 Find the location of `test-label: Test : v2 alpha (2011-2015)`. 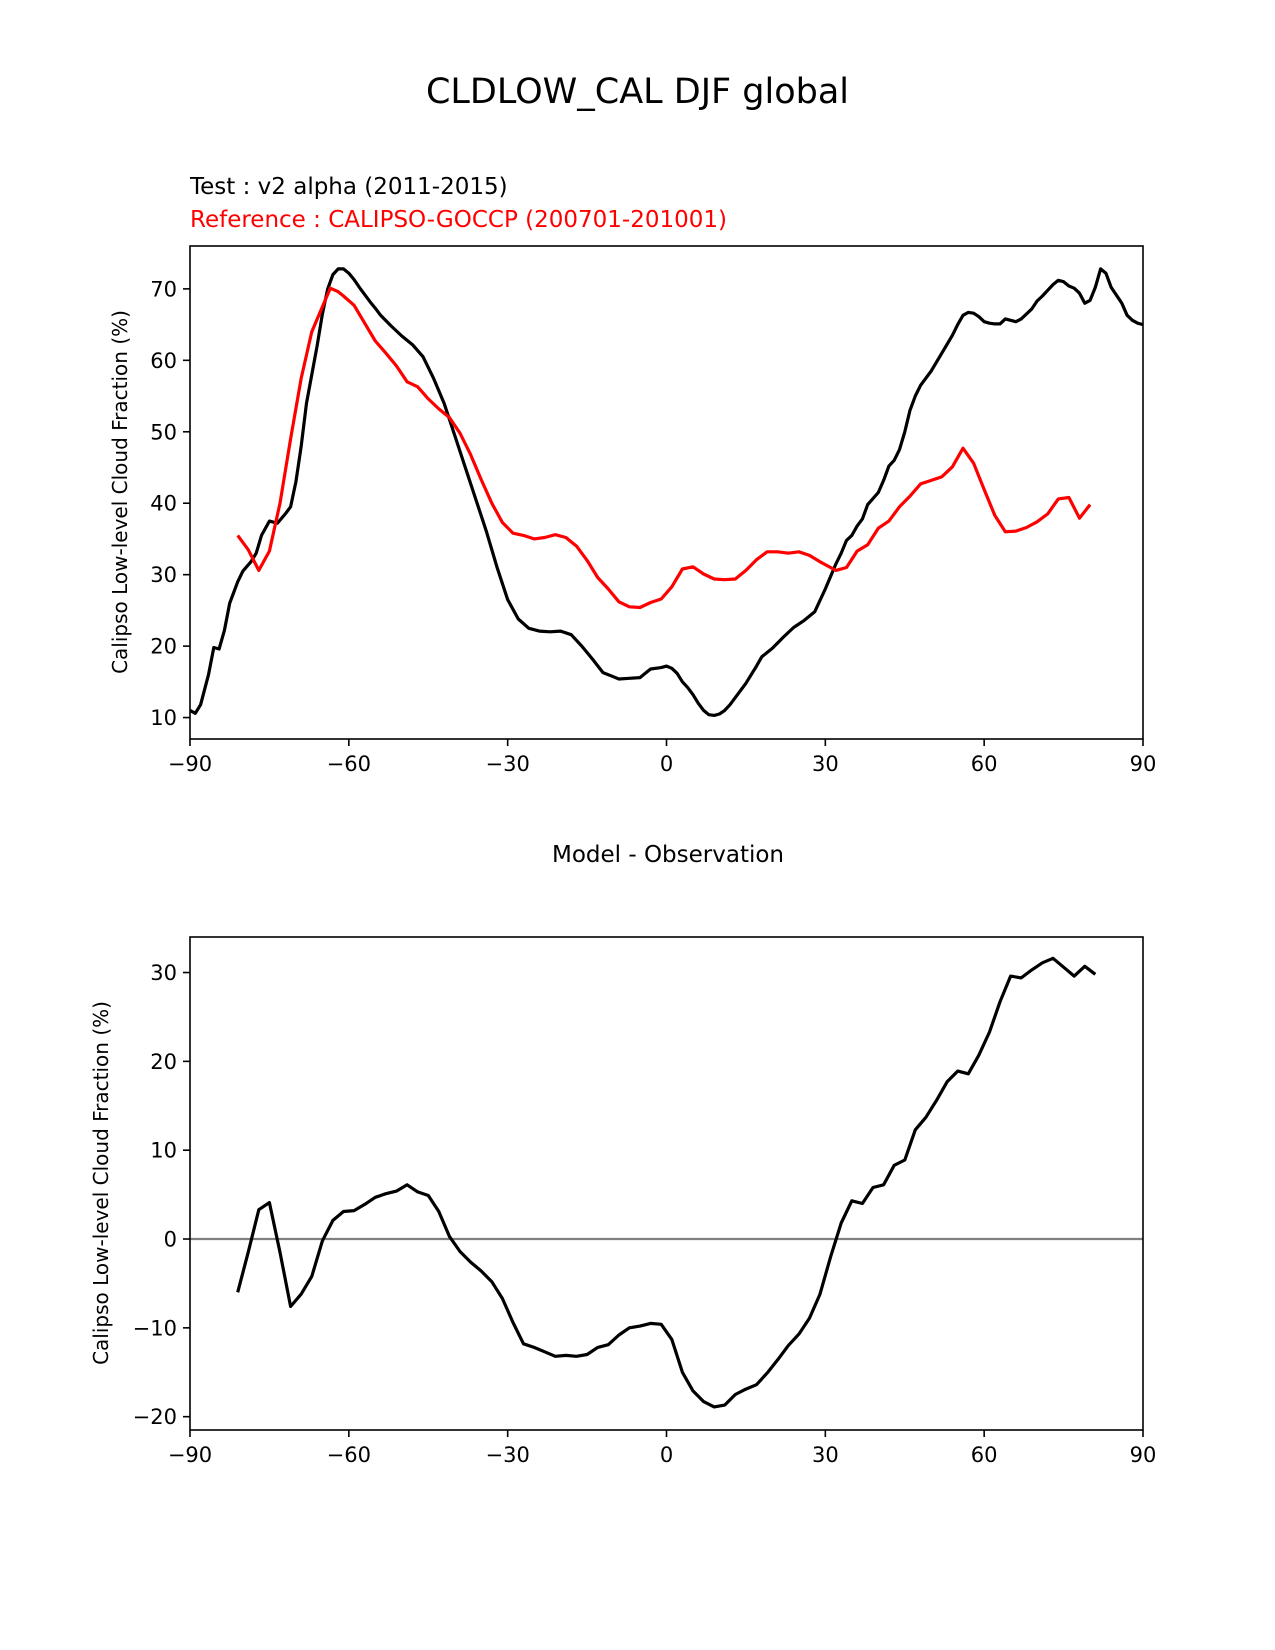

test-label: Test : v2 alpha (2011-2015) is located at coordinates (349, 187).